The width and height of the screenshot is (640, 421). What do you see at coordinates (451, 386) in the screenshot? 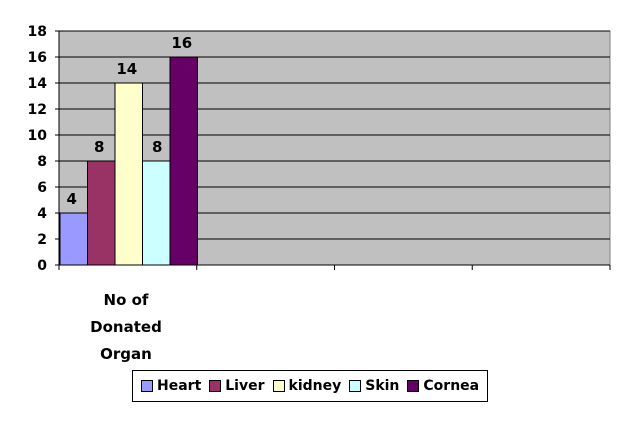
I see `legend-label-cornea: Cornea` at bounding box center [451, 386].